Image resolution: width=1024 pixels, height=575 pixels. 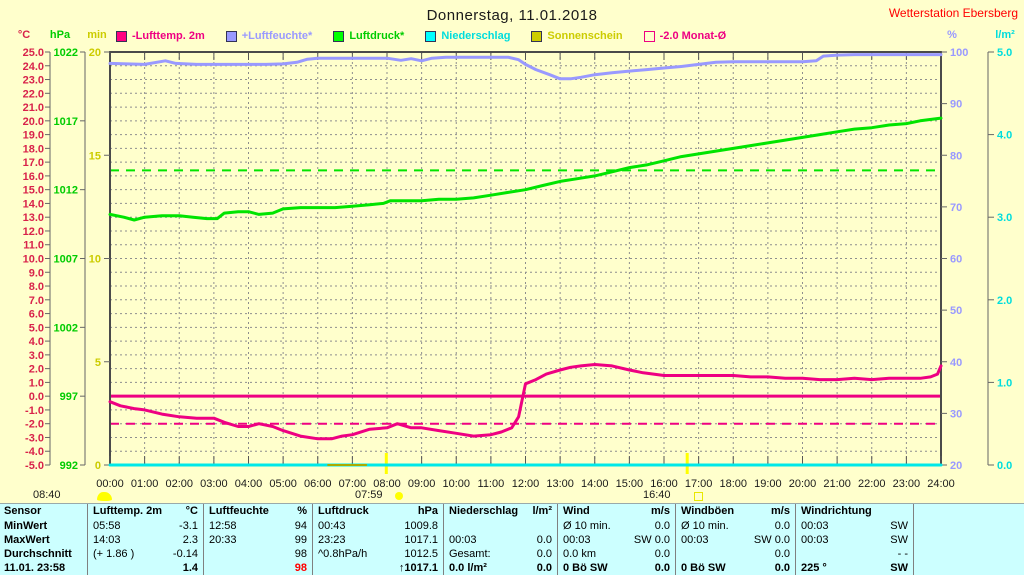 I want to click on legend-item: -Lufttemp. 2m, so click(x=160, y=36).